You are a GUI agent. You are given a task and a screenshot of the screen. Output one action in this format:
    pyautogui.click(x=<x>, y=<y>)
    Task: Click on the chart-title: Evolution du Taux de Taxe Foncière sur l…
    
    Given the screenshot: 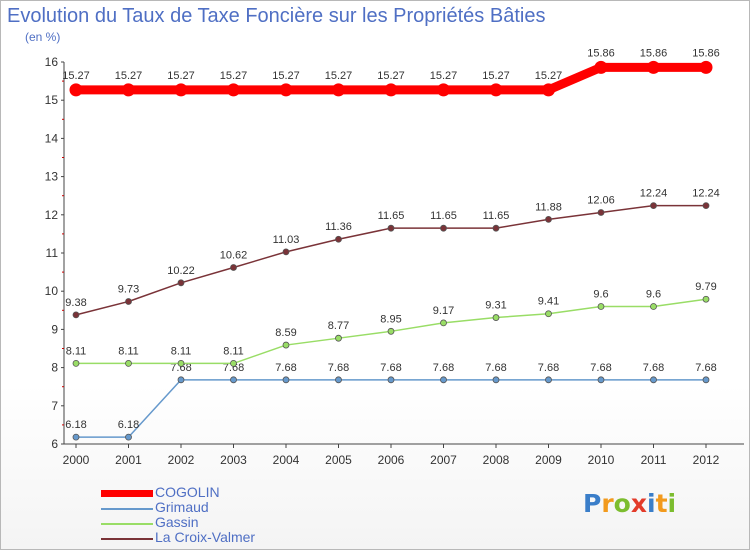 What is the action you would take?
    pyautogui.click(x=276, y=16)
    